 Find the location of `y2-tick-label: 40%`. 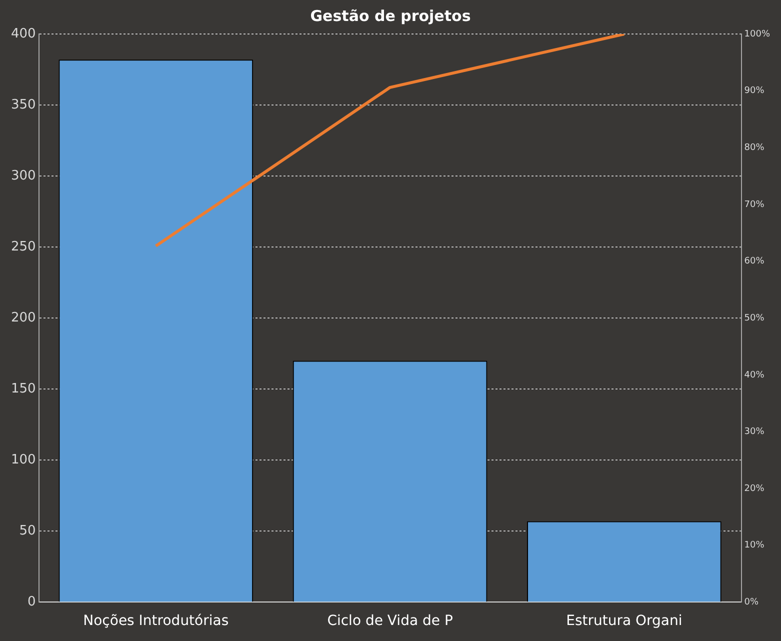

y2-tick-label: 40% is located at coordinates (754, 375).